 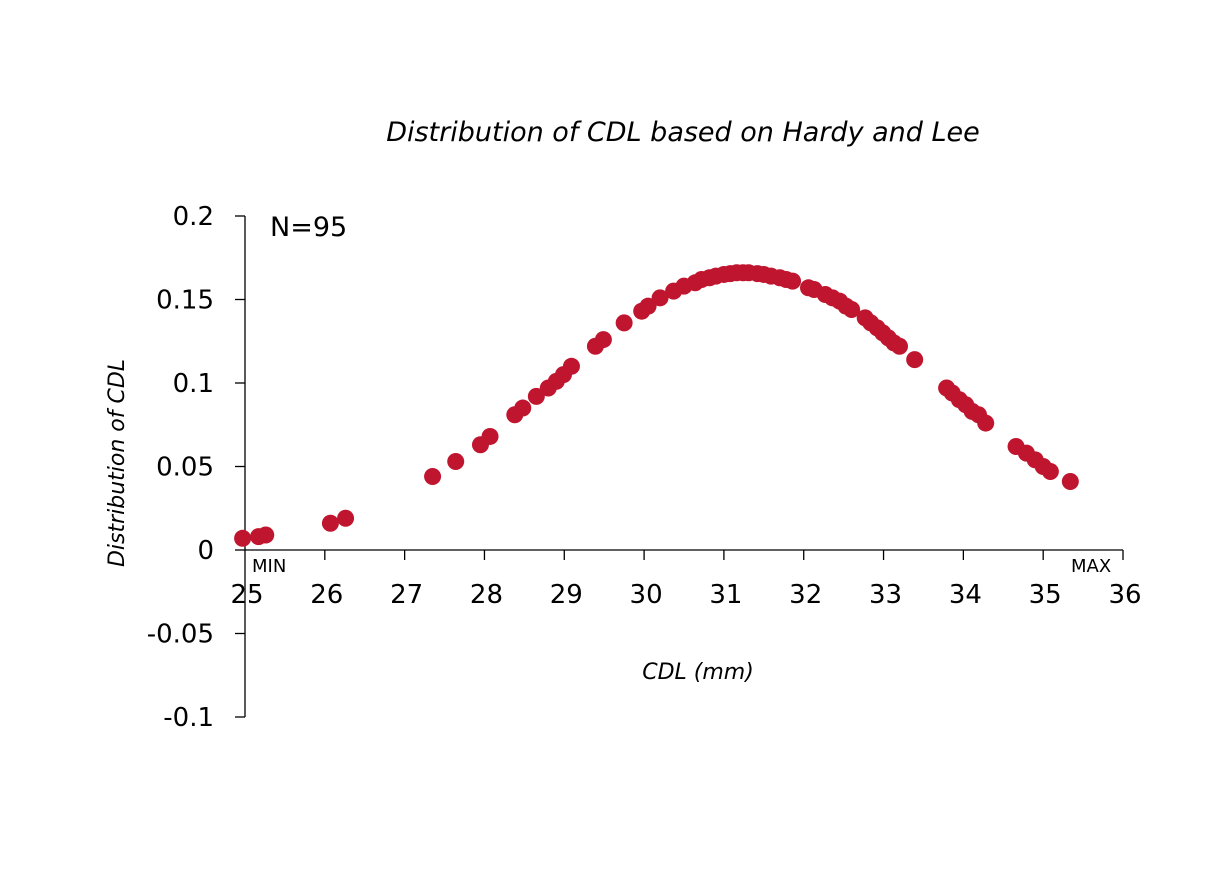 What do you see at coordinates (117, 463) in the screenshot?
I see `y-axis-title: Distribution of CDL` at bounding box center [117, 463].